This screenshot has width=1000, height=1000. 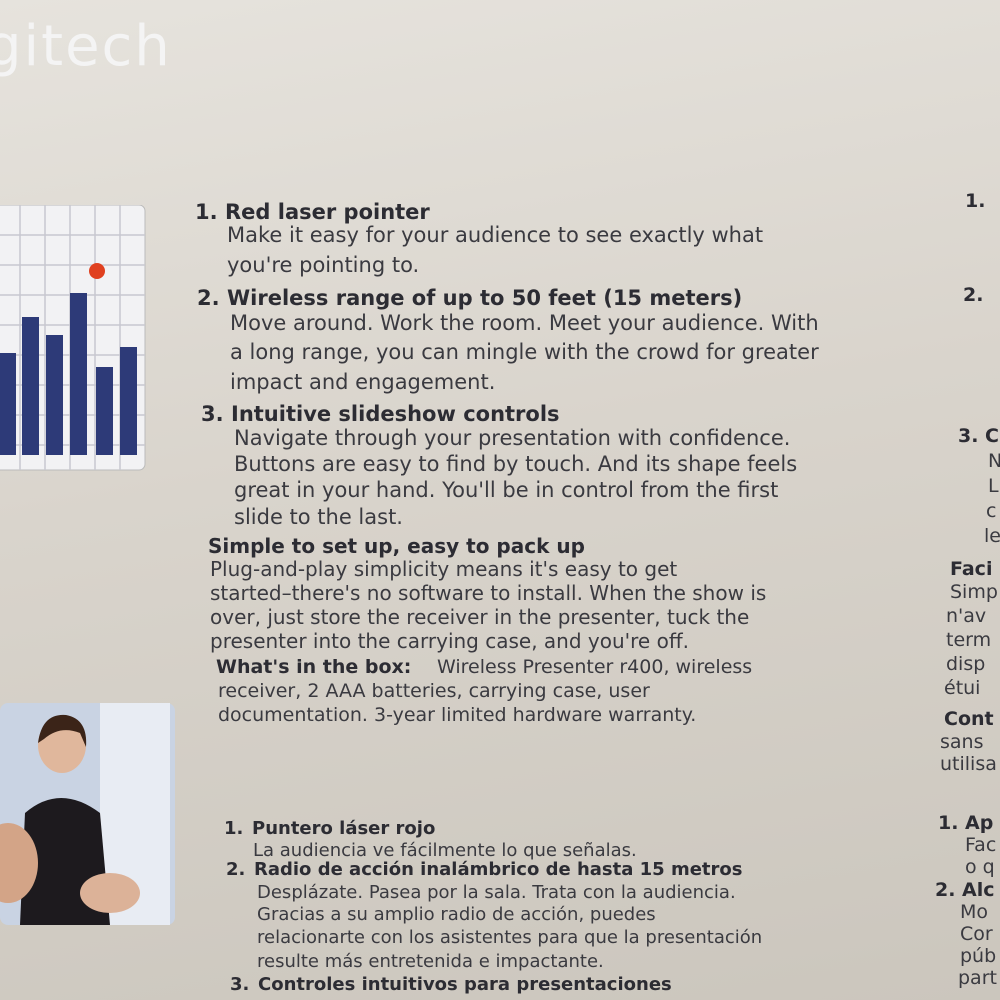 What do you see at coordinates (974, 592) in the screenshot?
I see `french-fragment: Simp` at bounding box center [974, 592].